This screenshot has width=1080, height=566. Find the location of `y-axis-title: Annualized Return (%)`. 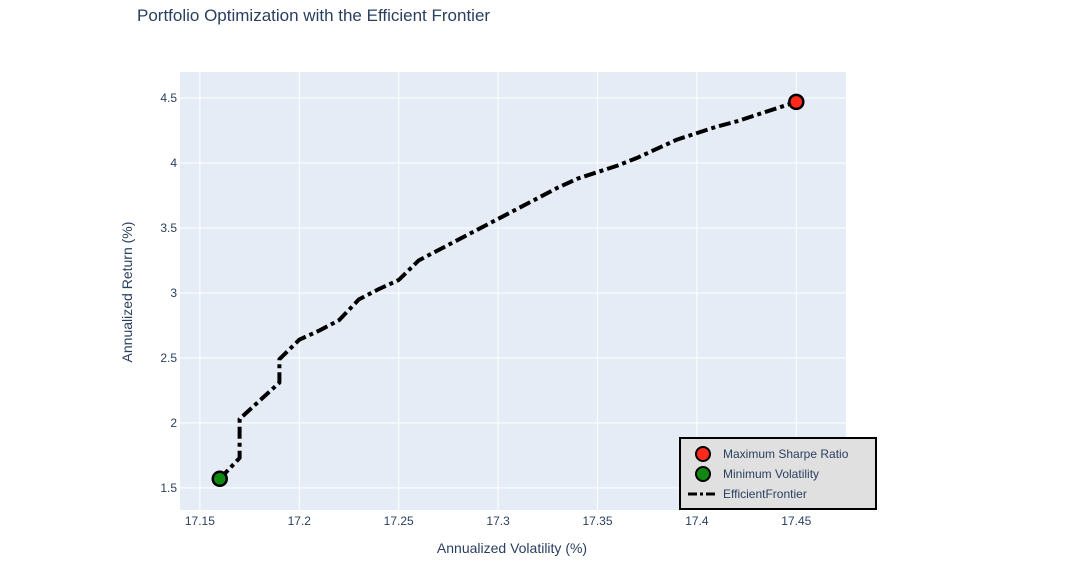

y-axis-title: Annualized Return (%) is located at coordinates (127, 292).